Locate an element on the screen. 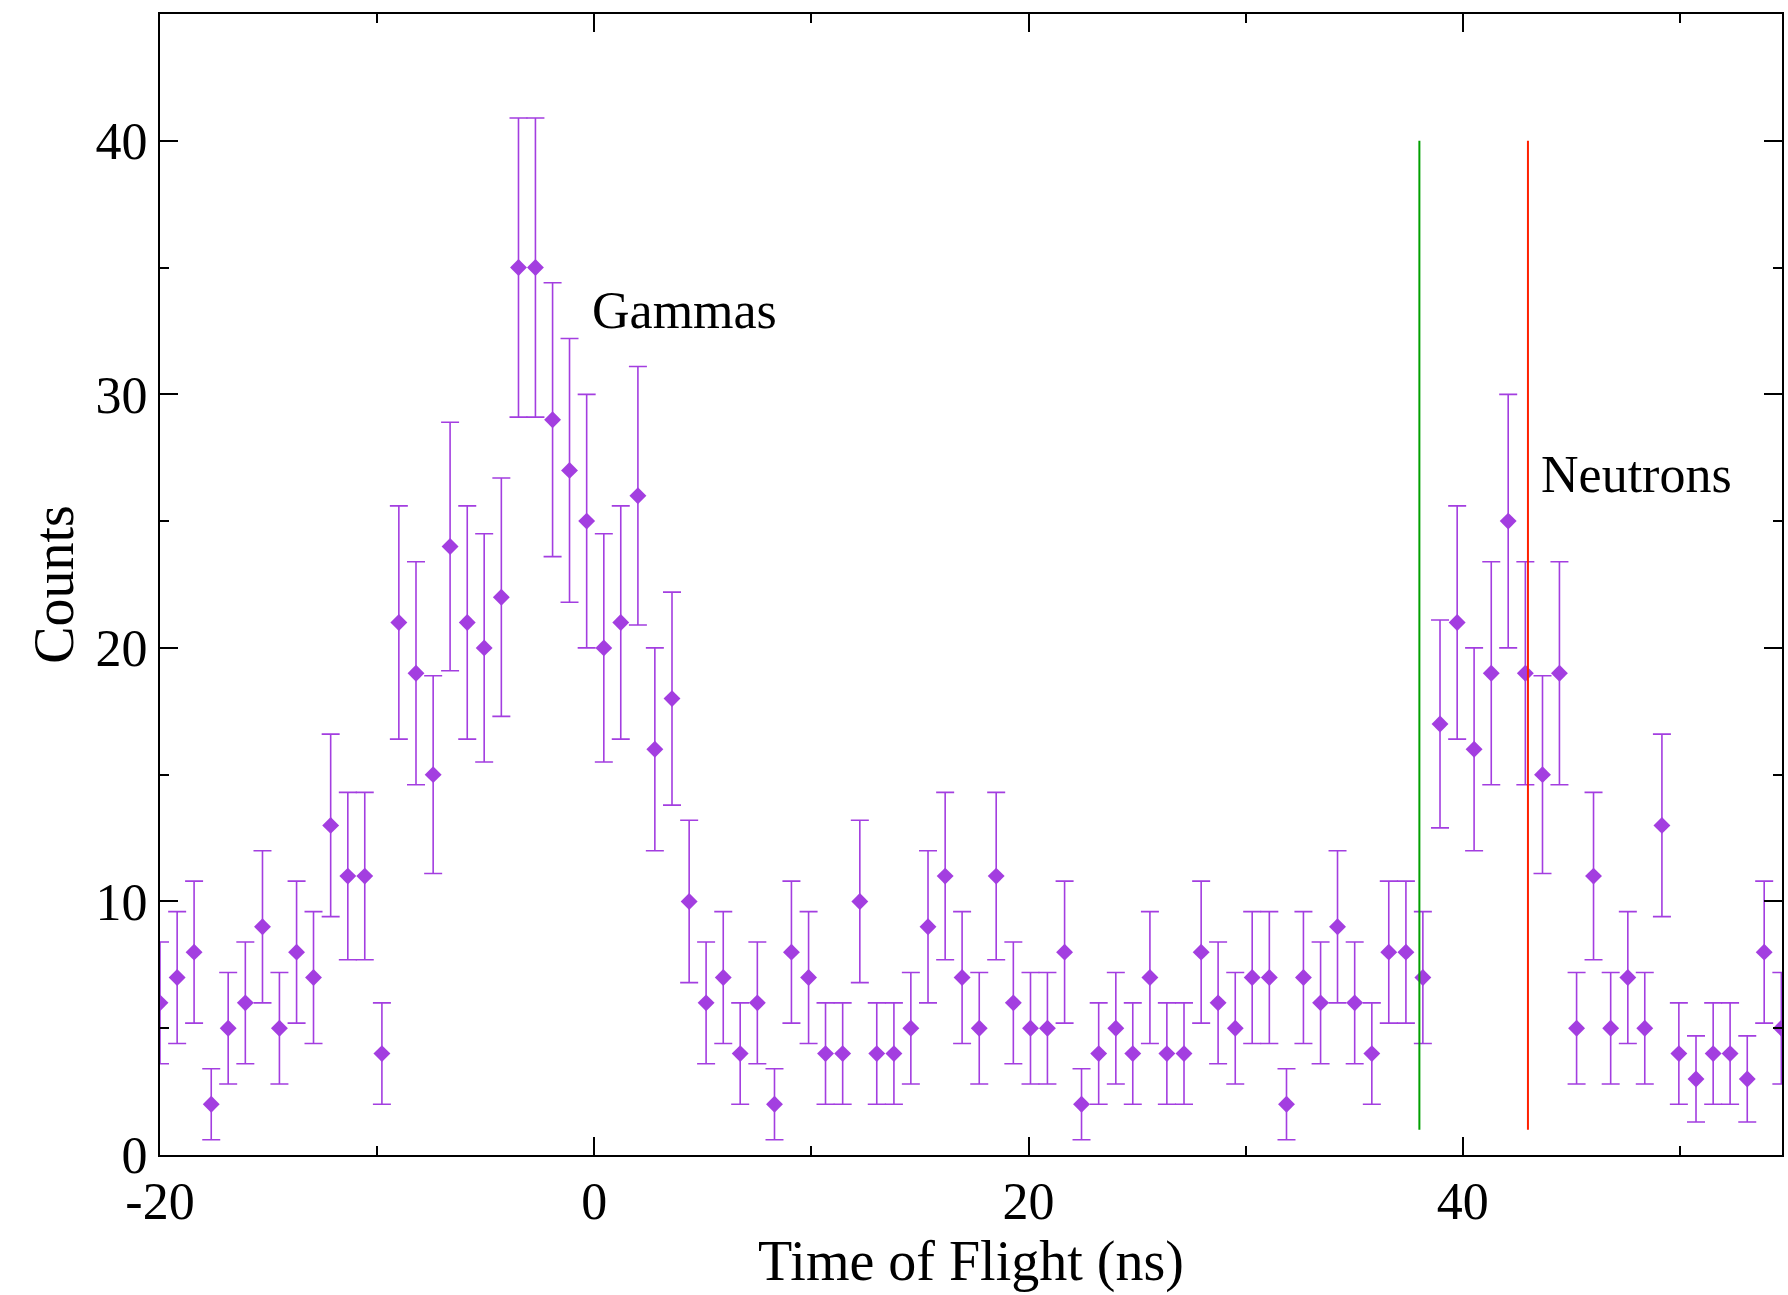 Image resolution: width=1788 pixels, height=1295 pixels. y-tick-label: 40 is located at coordinates (121, 141).